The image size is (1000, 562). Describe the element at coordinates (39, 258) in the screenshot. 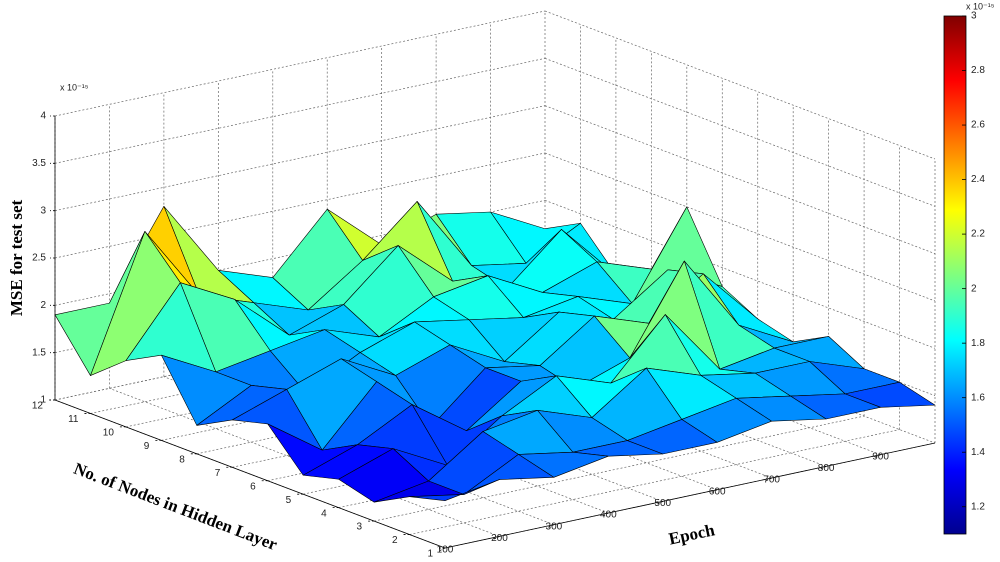

I see `z-tick-label: 2.5` at that location.